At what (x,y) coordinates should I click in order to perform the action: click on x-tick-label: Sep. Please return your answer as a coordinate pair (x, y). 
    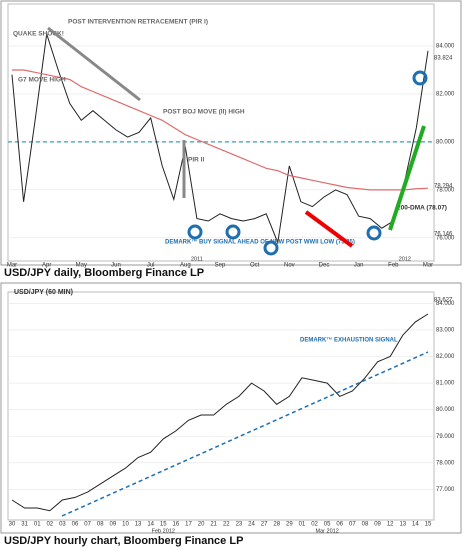
    Looking at the image, I should click on (220, 266).